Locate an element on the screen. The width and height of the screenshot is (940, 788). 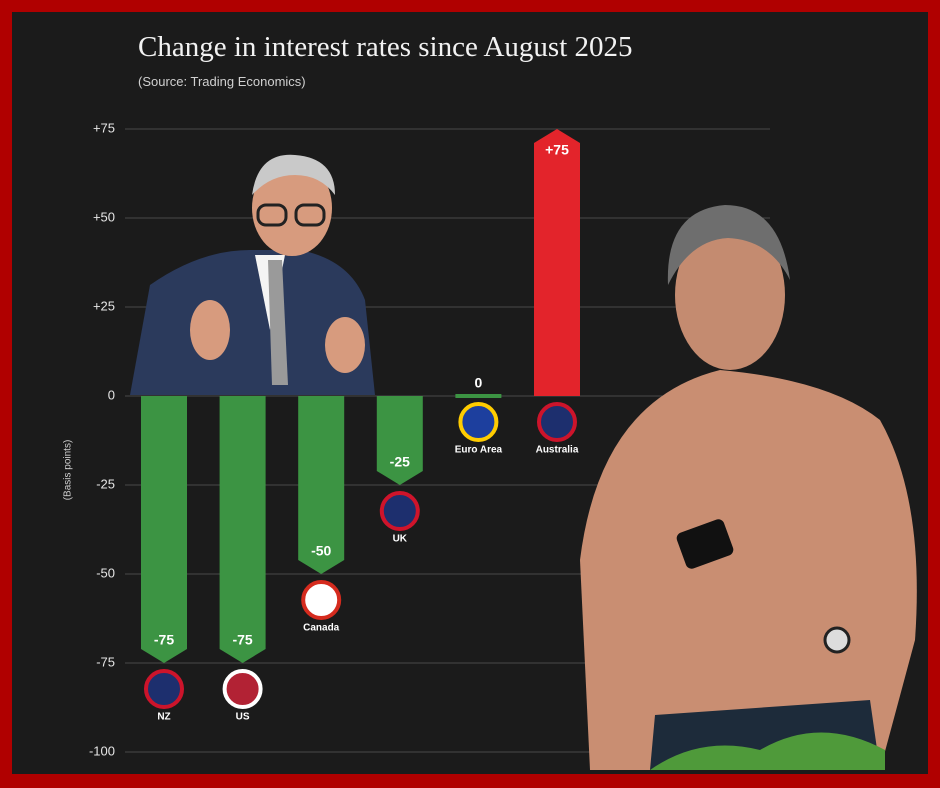
category-label: Canada is located at coordinates (321, 628).